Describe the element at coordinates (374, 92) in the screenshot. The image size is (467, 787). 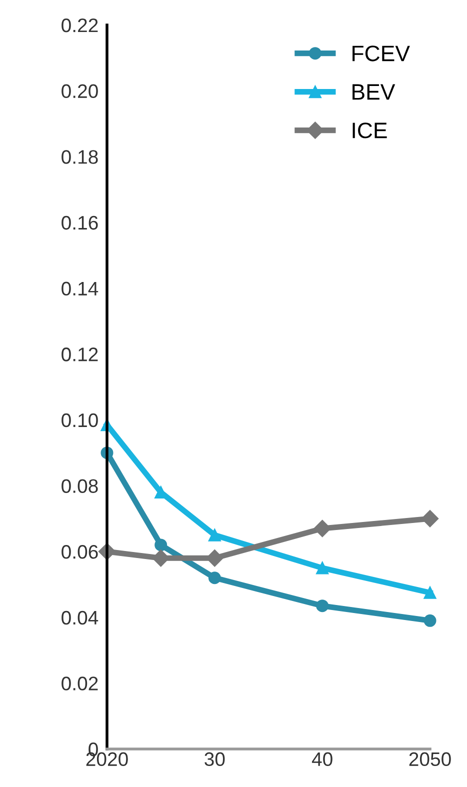
I see `legend-label: BEV` at that location.